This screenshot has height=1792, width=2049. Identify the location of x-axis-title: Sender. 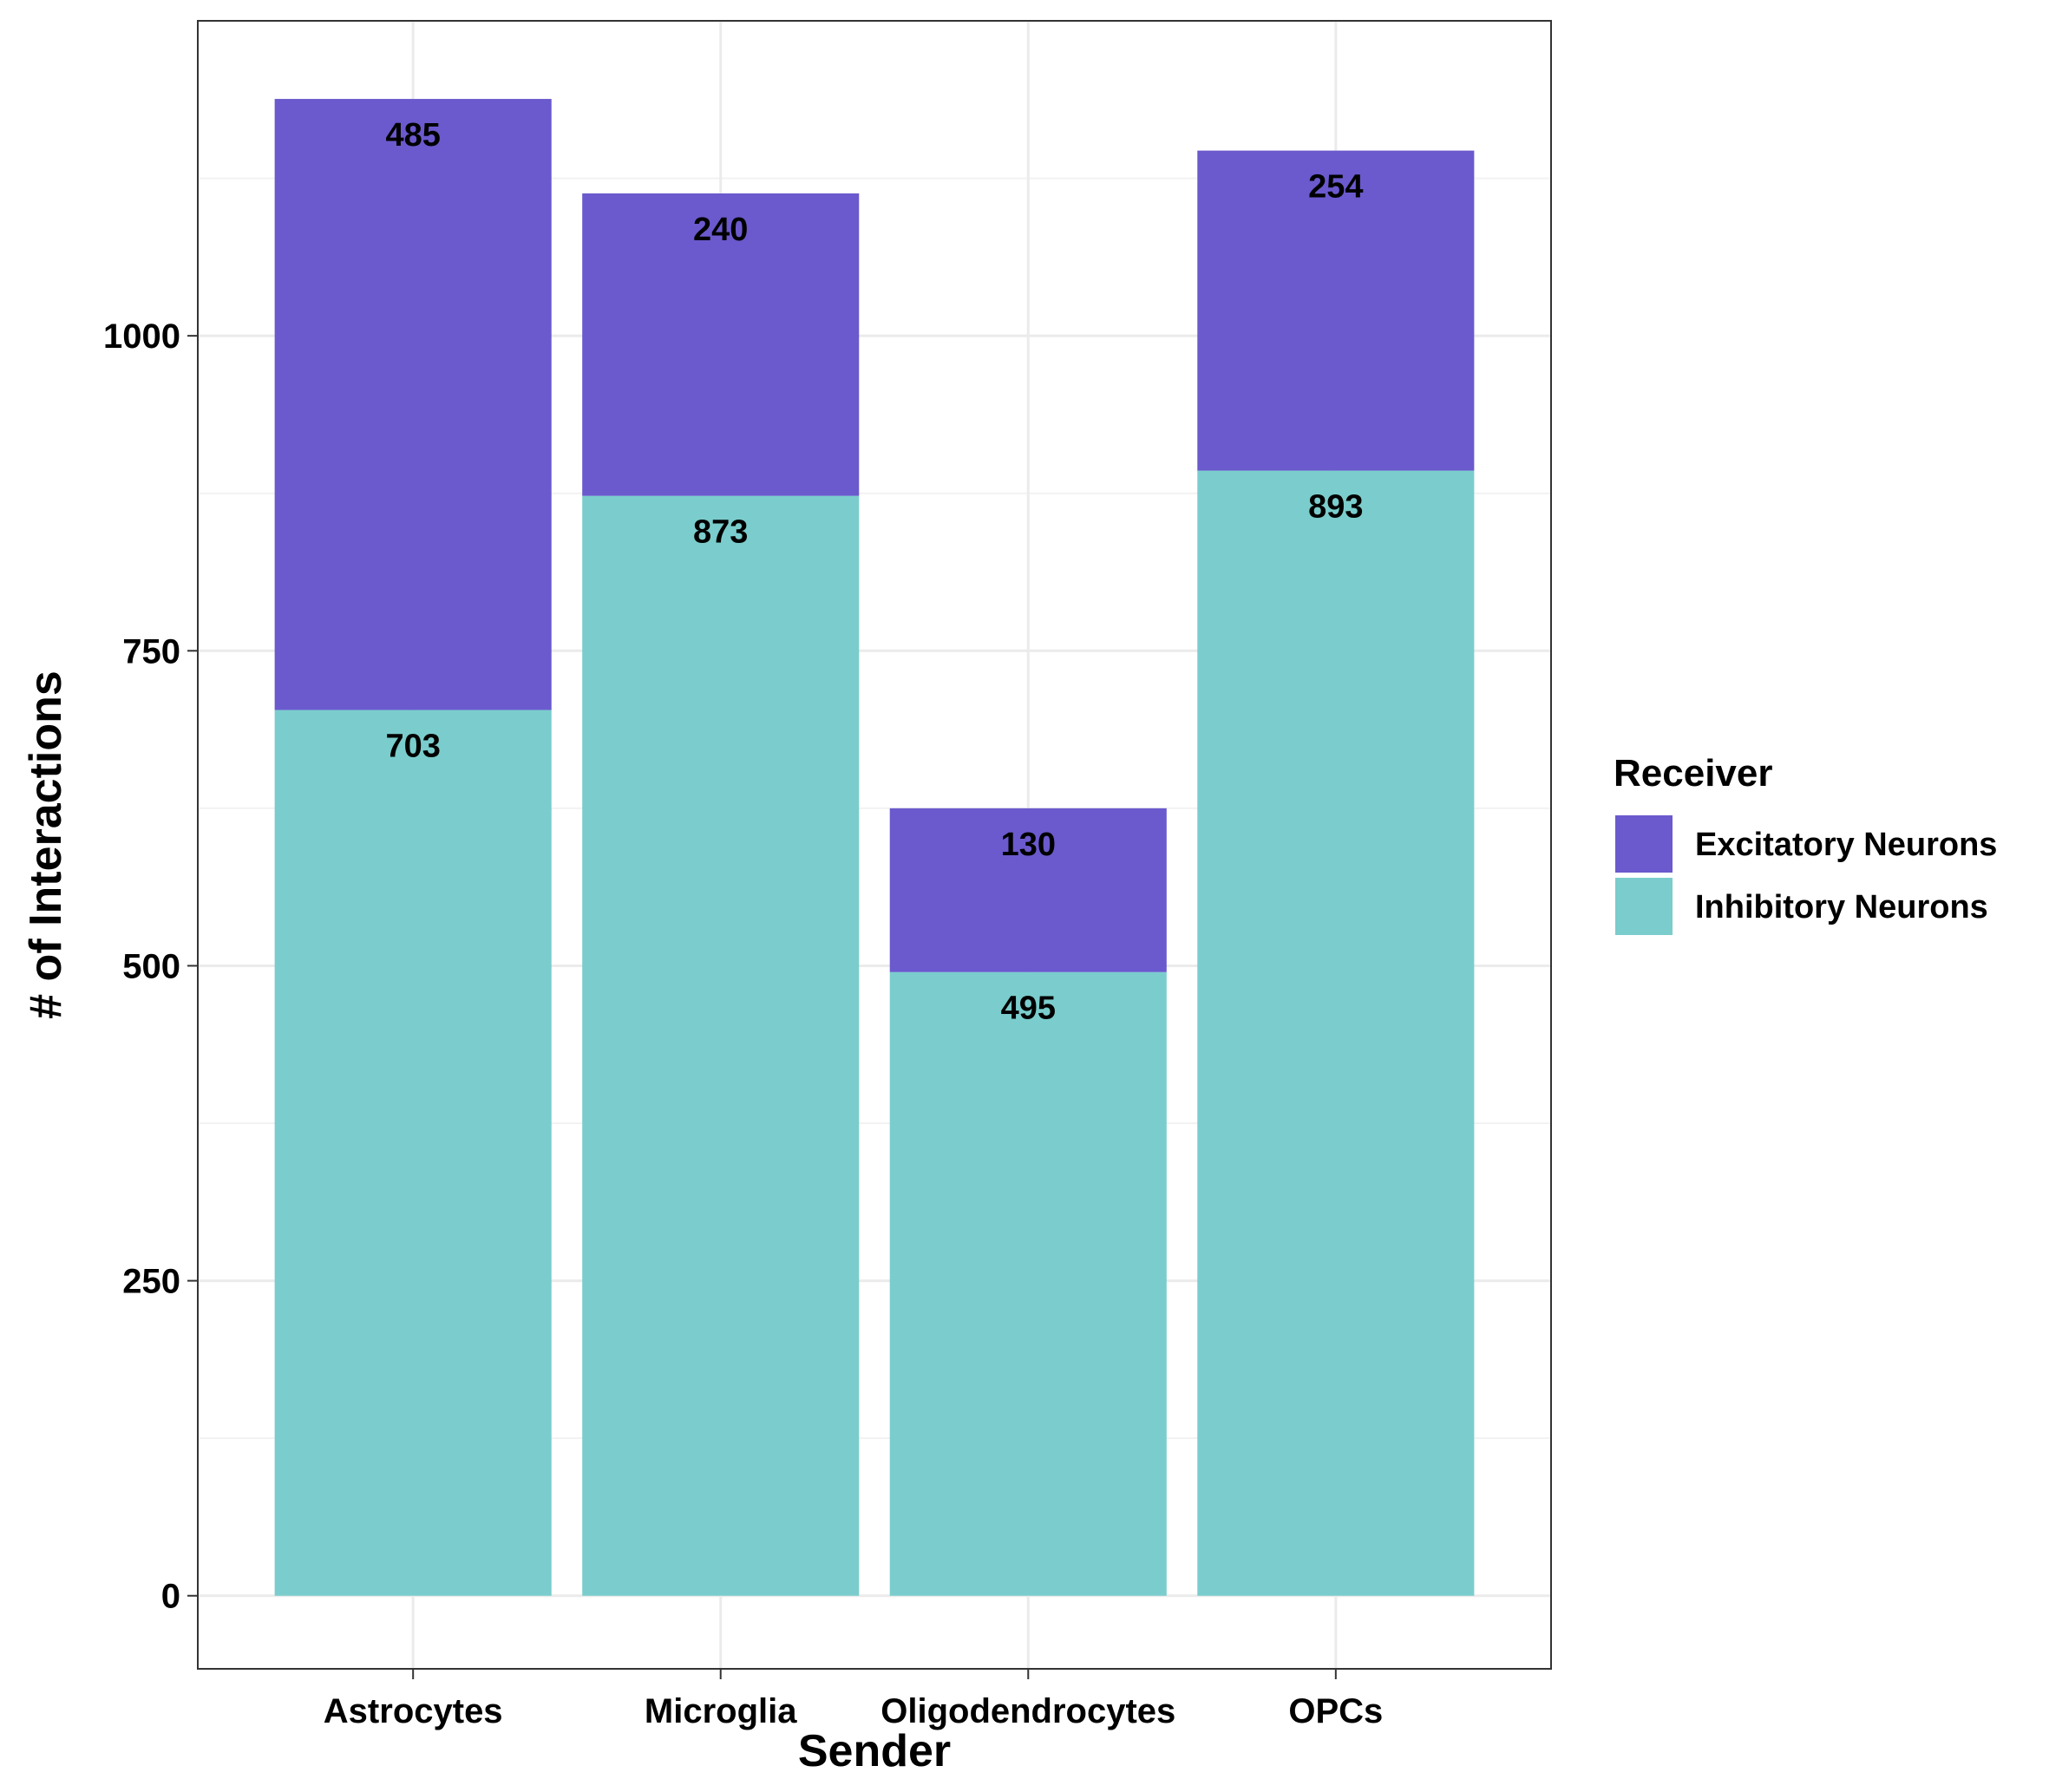
(874, 1751).